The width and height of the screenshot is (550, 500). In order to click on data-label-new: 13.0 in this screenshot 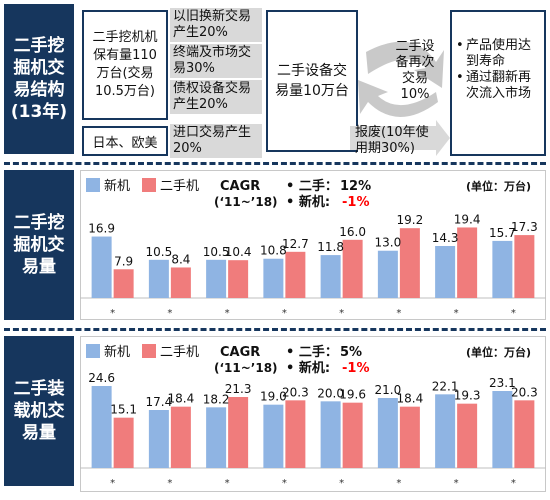, I will do `click(388, 243)`.